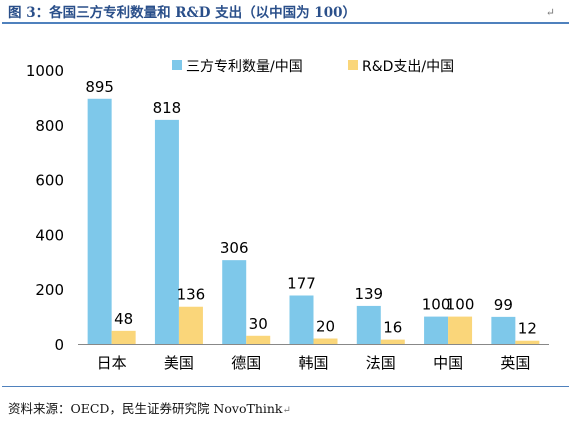  What do you see at coordinates (49, 126) in the screenshot?
I see `y-tick-label: 800` at bounding box center [49, 126].